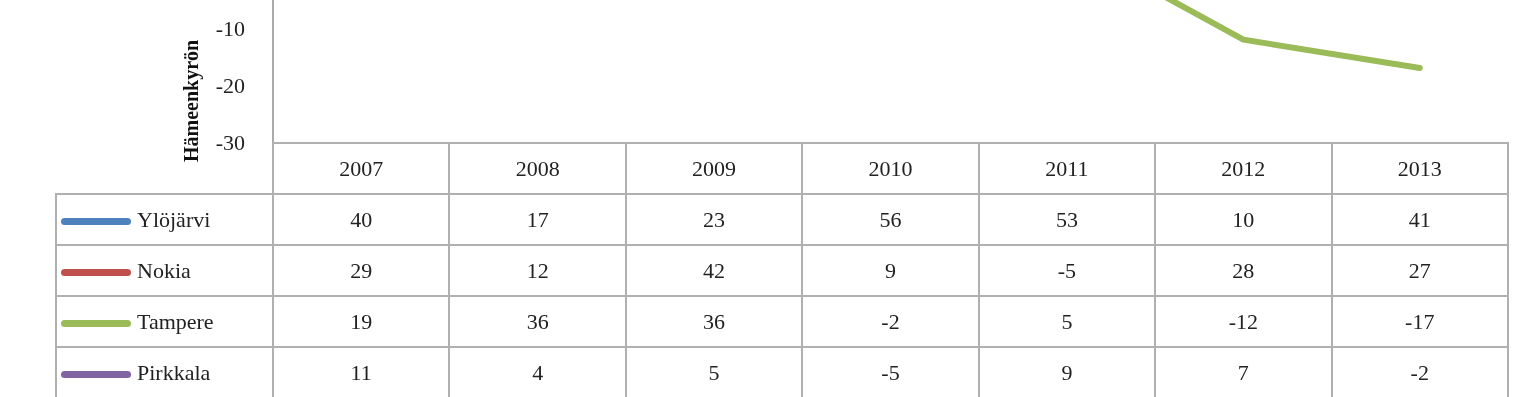  I want to click on data-label: -12, so click(1243, 321).